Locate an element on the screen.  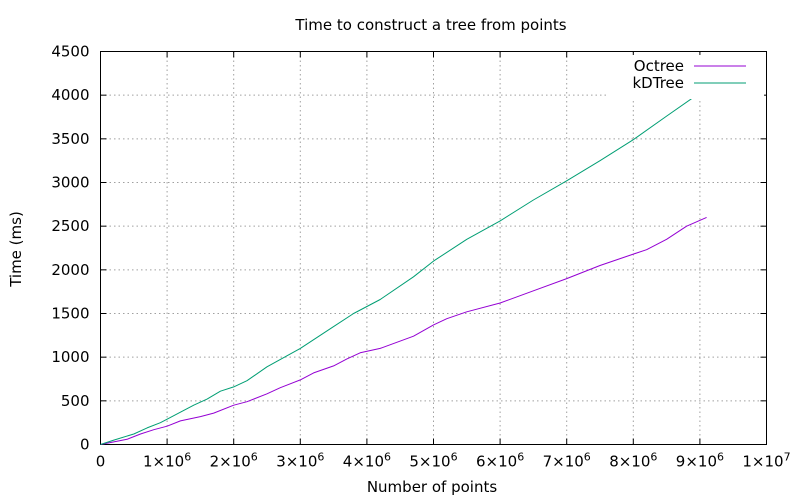
y-tick-label: 4000 is located at coordinates (70, 95).